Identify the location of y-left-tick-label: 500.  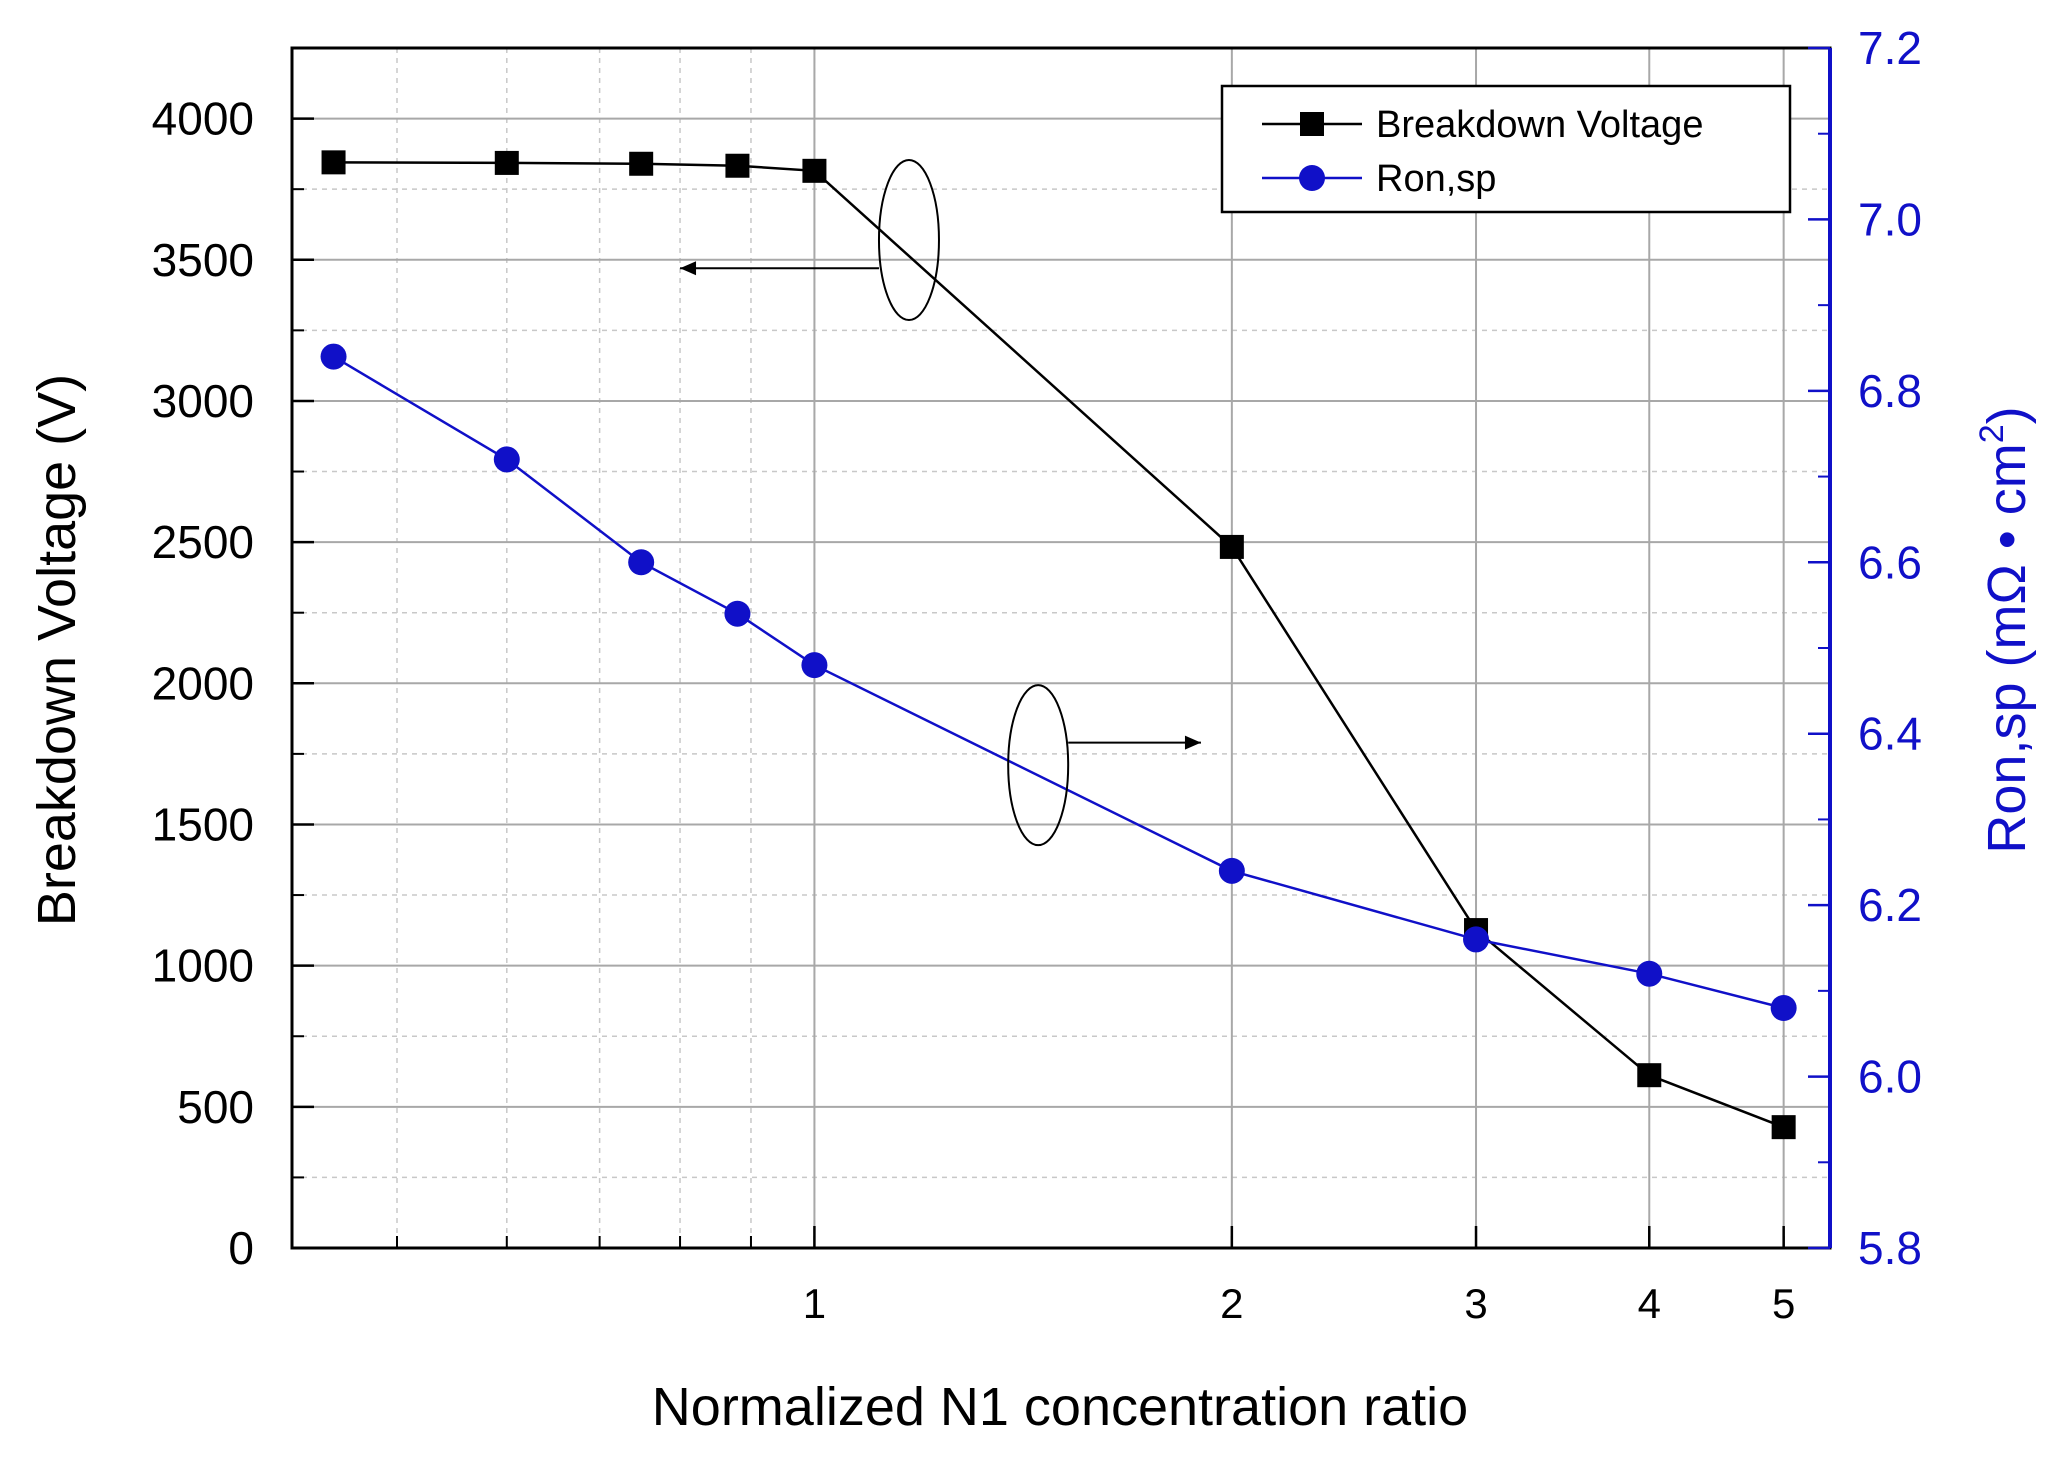
(215, 1107).